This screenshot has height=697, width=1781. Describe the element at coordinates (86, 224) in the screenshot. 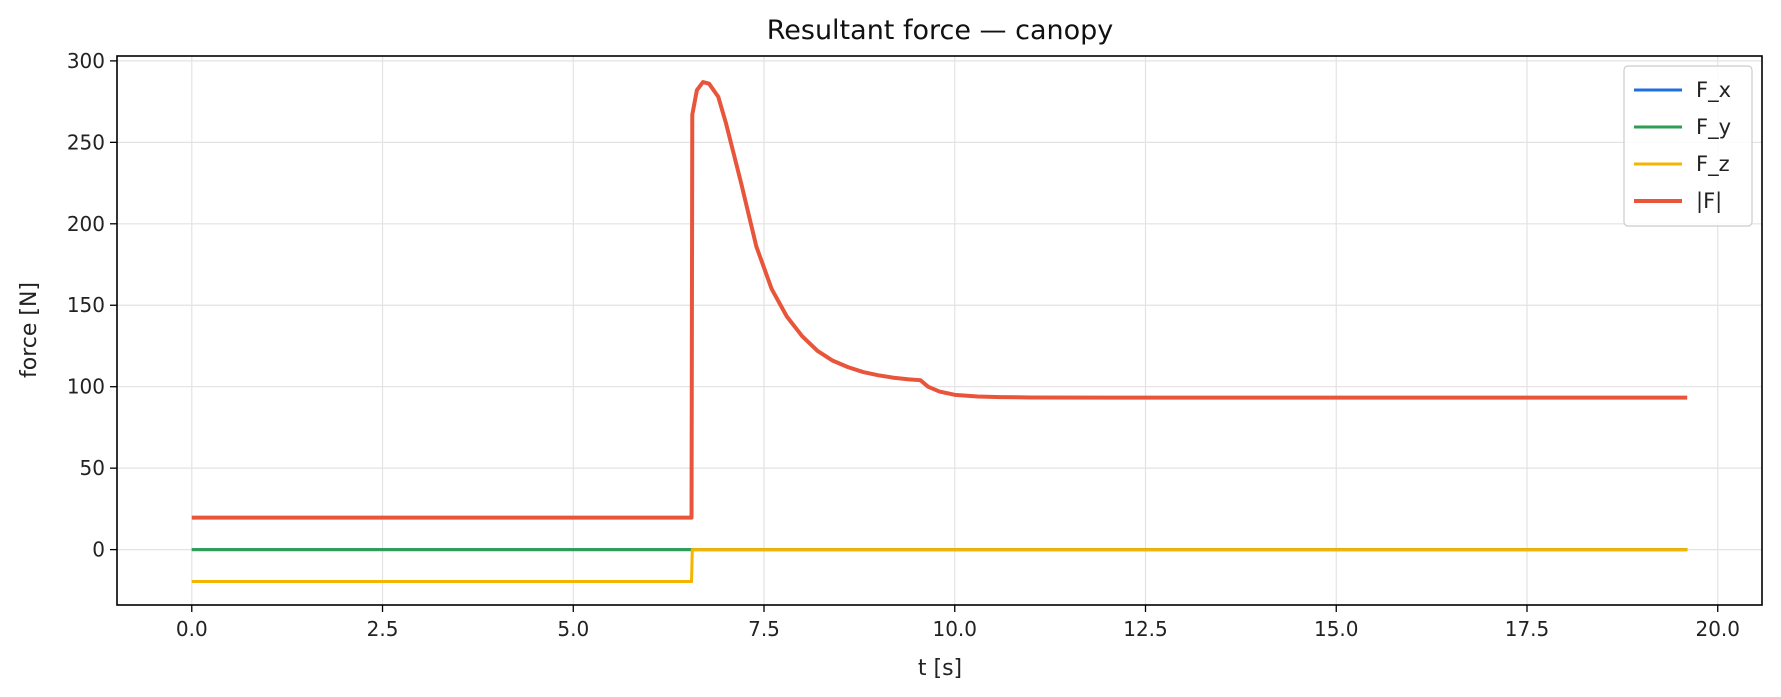

I see `y-tick-label: 200` at that location.